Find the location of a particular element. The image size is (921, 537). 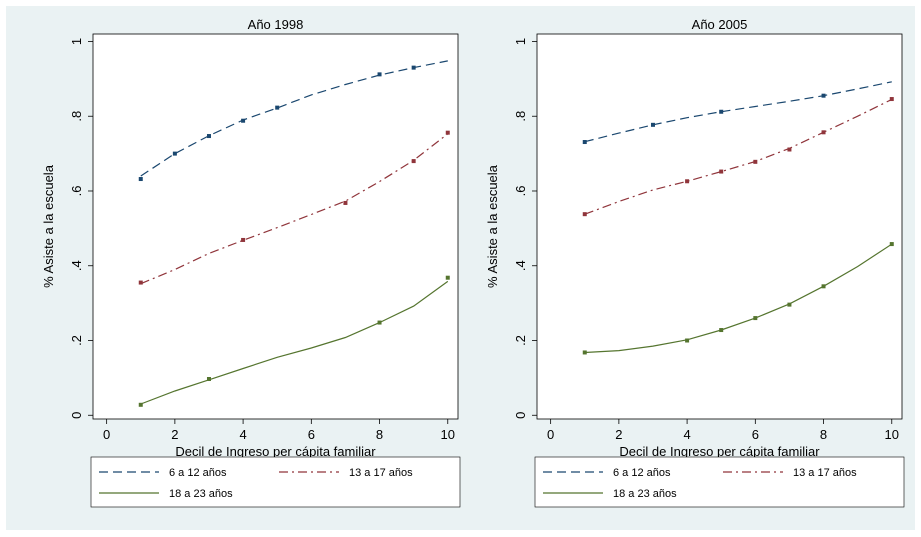

chart-title: Año 2005 is located at coordinates (720, 24).